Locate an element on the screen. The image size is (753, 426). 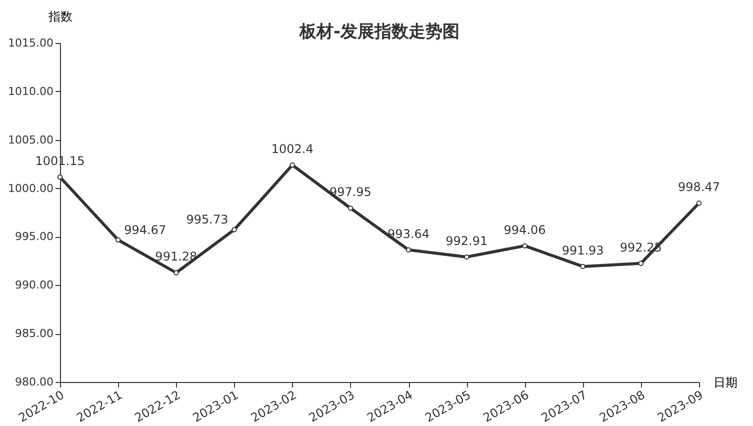
data-label: 994.67 is located at coordinates (145, 229).